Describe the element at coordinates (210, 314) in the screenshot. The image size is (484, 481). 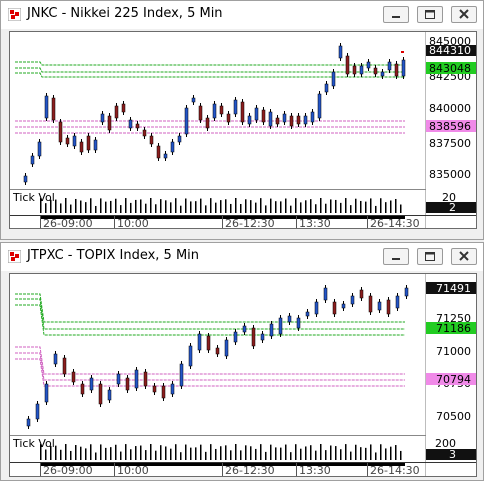
I see `green-level-lines` at that location.